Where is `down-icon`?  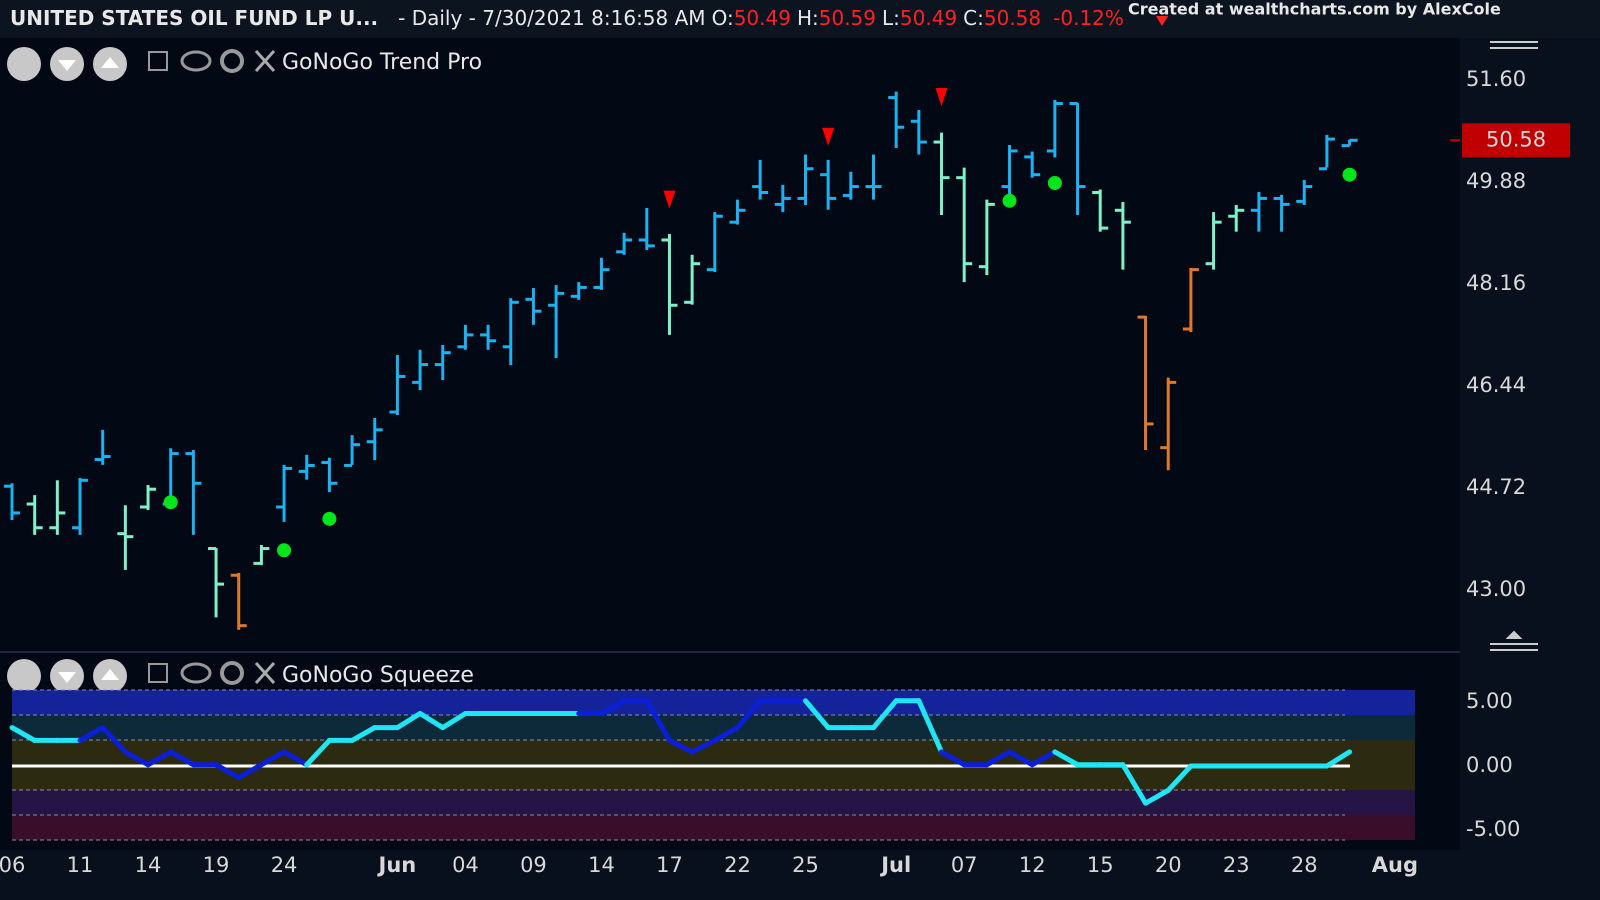
down-icon is located at coordinates (67, 65).